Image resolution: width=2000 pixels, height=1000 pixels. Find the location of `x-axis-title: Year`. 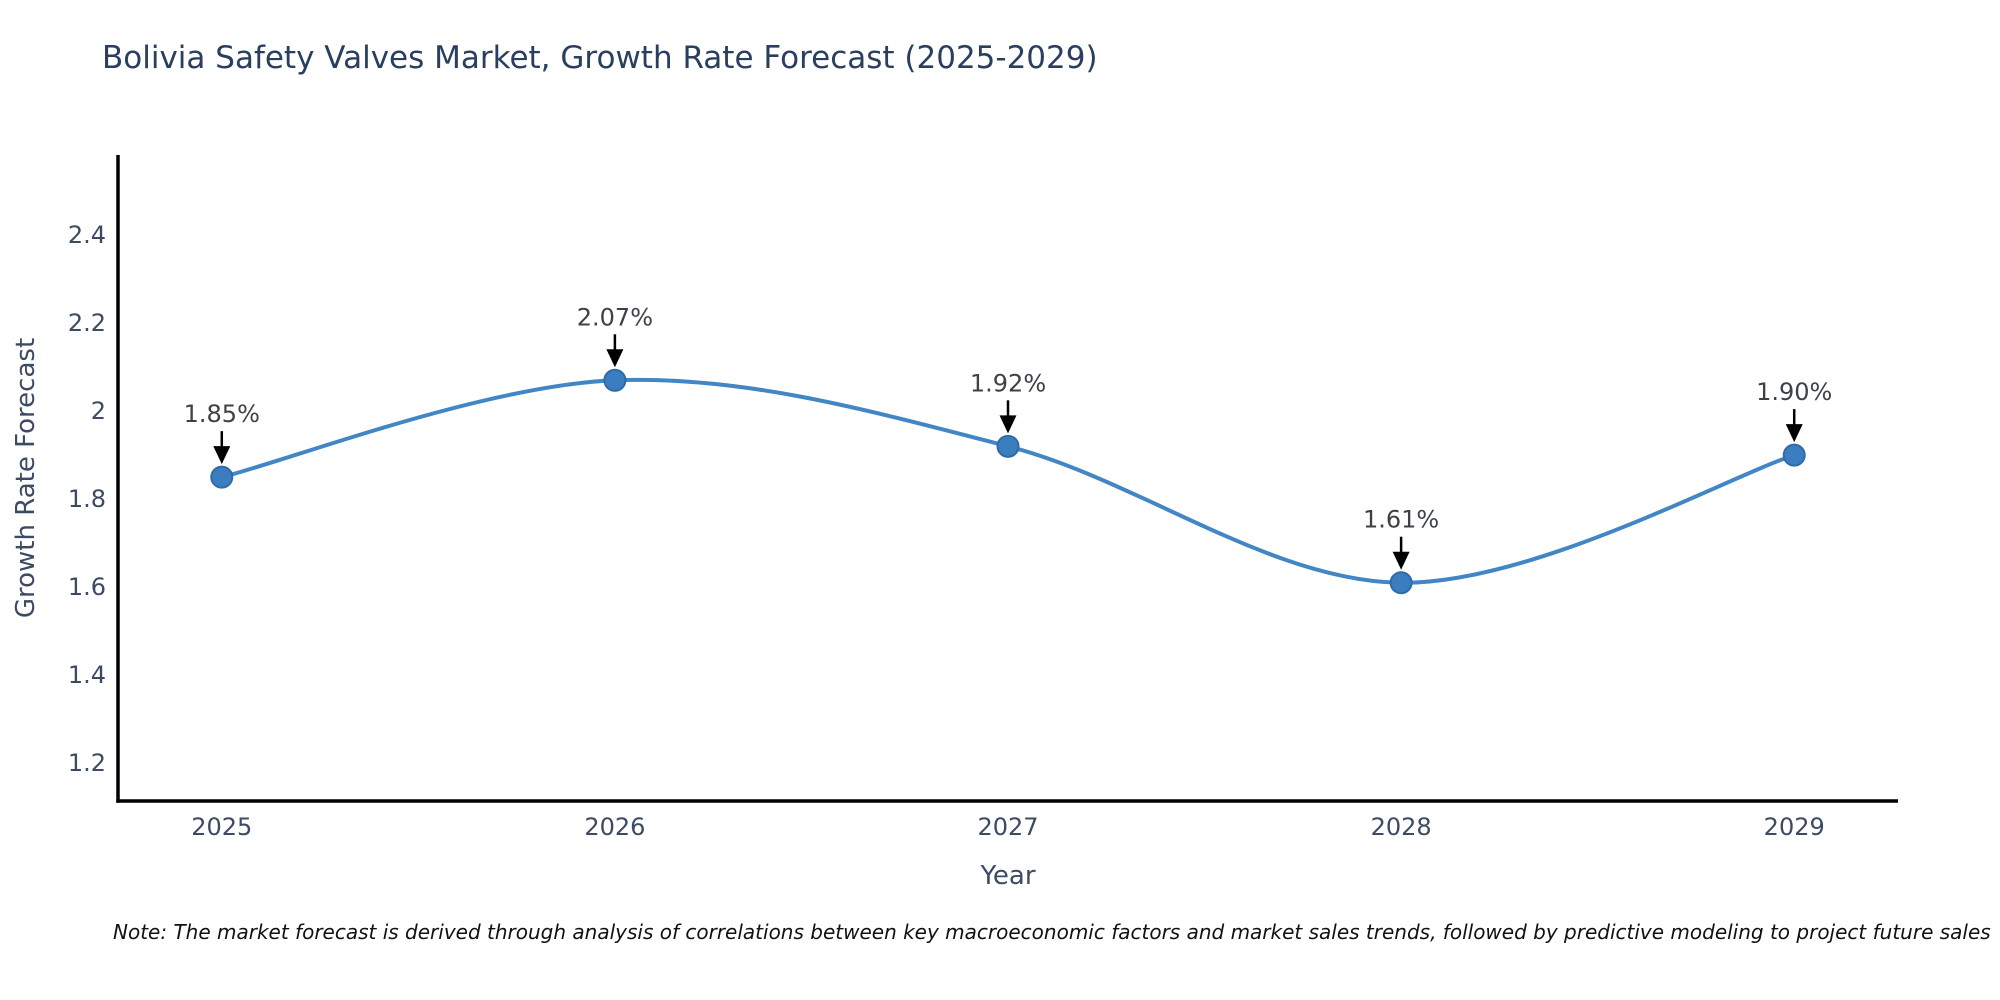

x-axis-title: Year is located at coordinates (1007, 876).